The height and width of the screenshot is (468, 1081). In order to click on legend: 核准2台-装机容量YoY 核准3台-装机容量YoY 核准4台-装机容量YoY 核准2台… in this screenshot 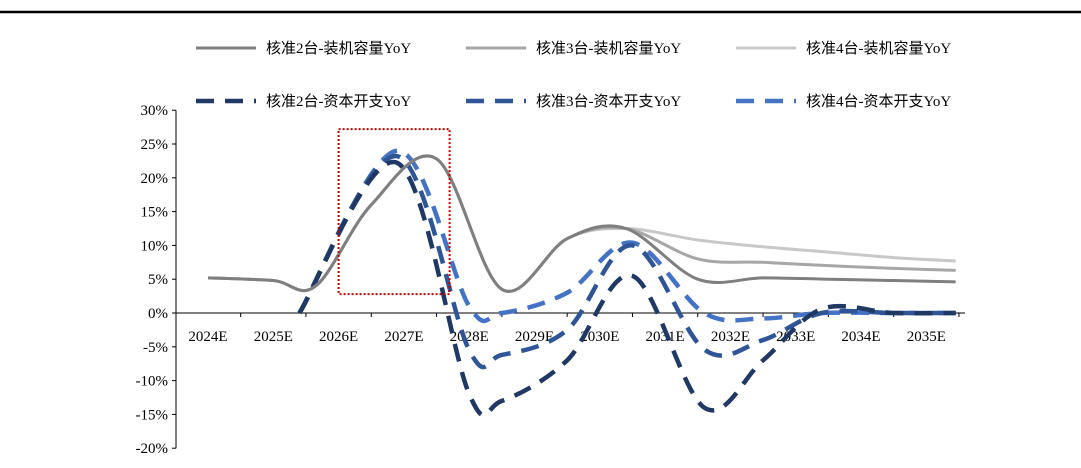, I will do `click(573, 75)`.